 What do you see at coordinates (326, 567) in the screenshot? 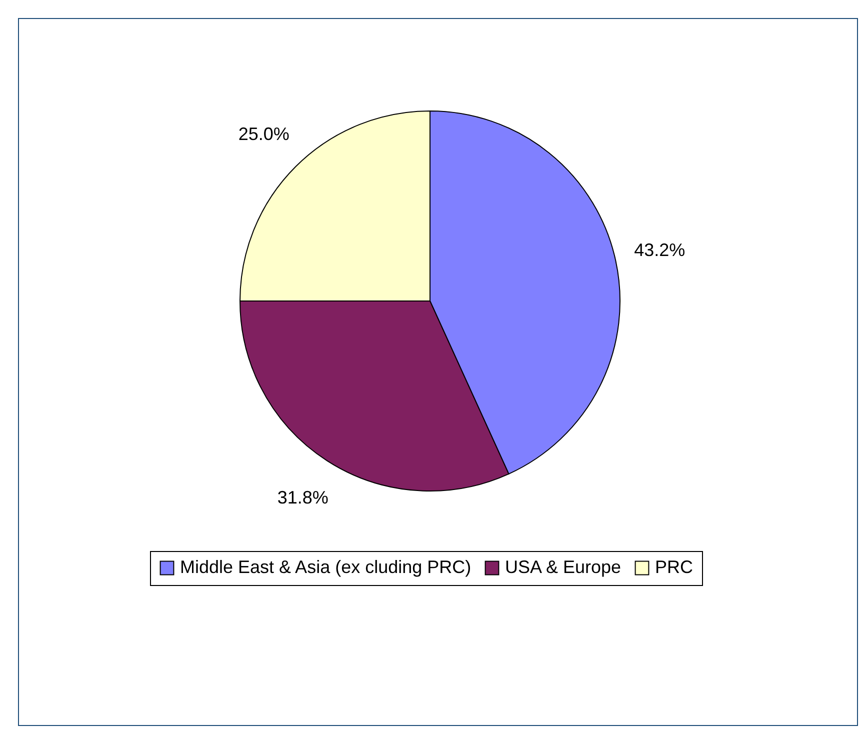
I see `legend-label: Middle East & Asia (ex cluding PRC)` at bounding box center [326, 567].